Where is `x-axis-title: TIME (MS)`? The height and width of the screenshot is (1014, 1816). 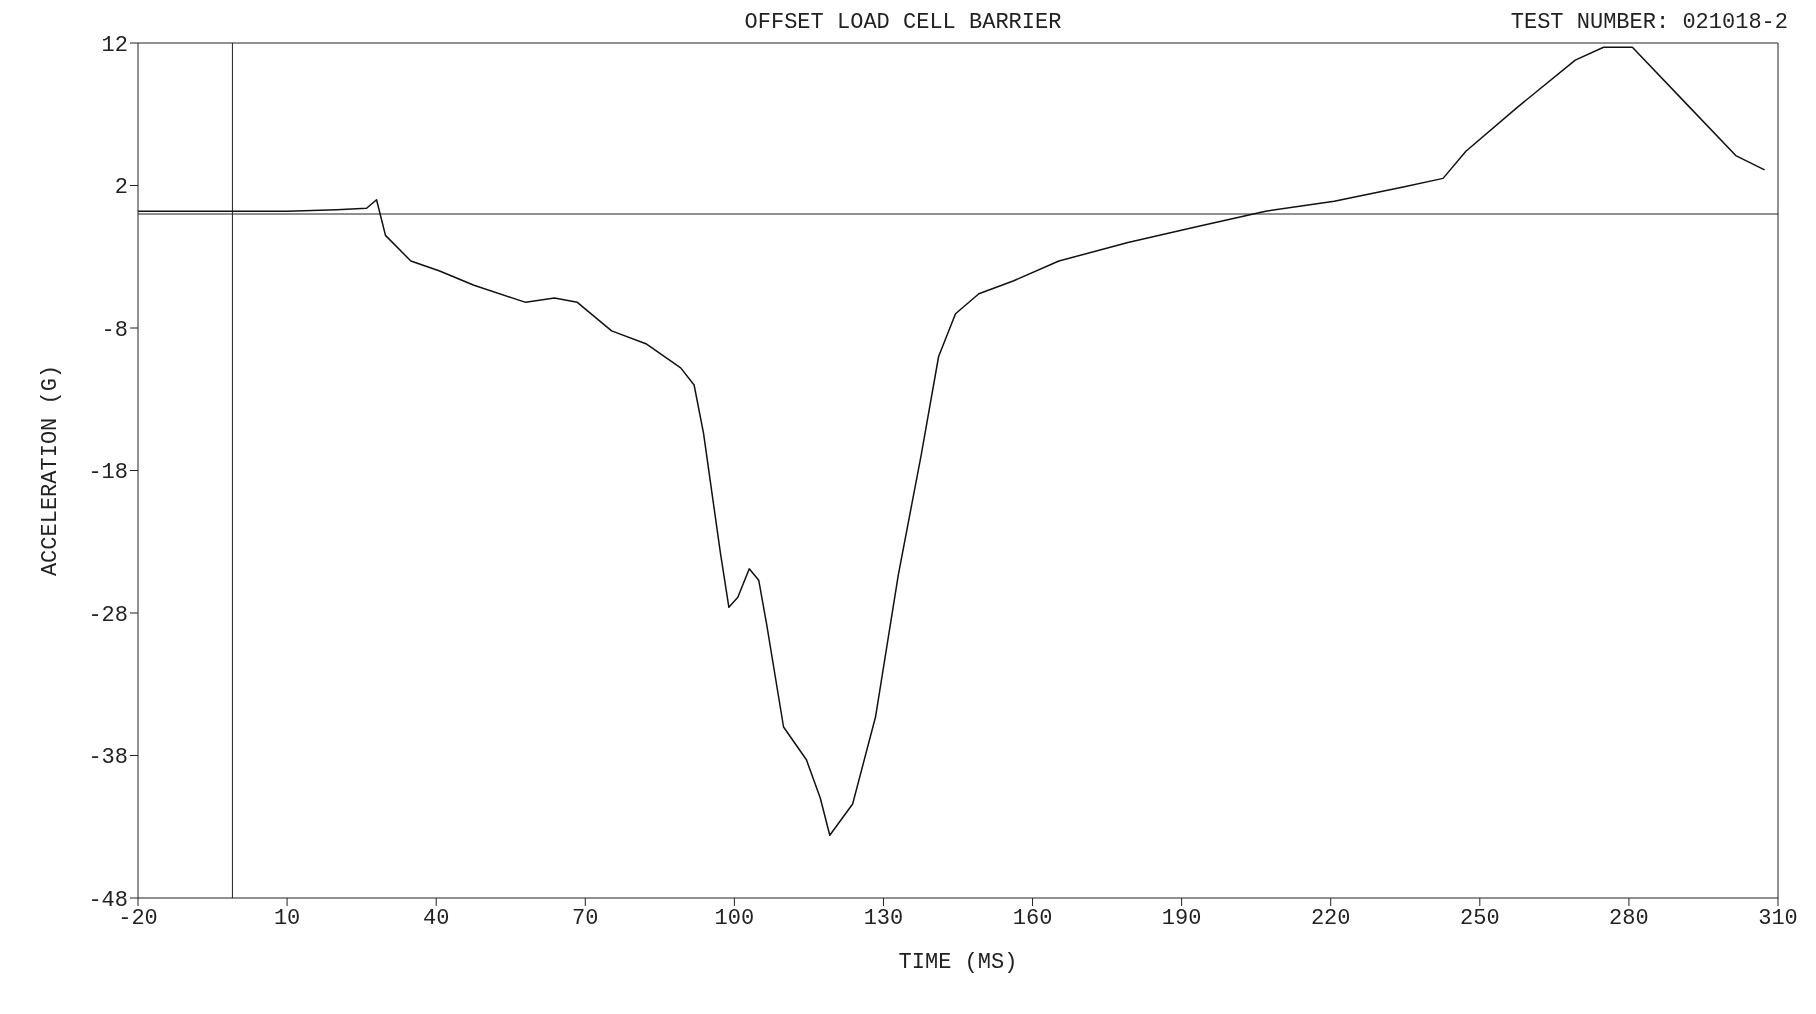
x-axis-title: TIME (MS) is located at coordinates (958, 962).